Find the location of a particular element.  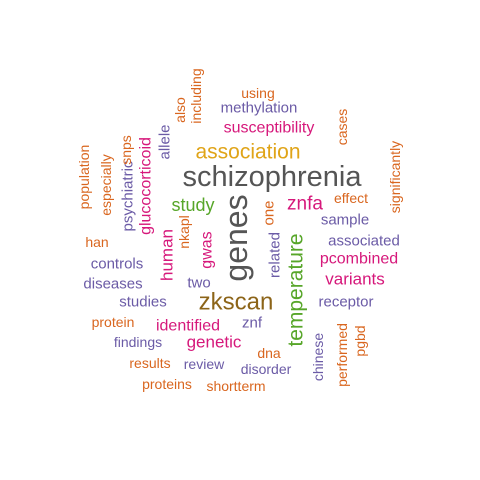

word-two: two is located at coordinates (198, 283).